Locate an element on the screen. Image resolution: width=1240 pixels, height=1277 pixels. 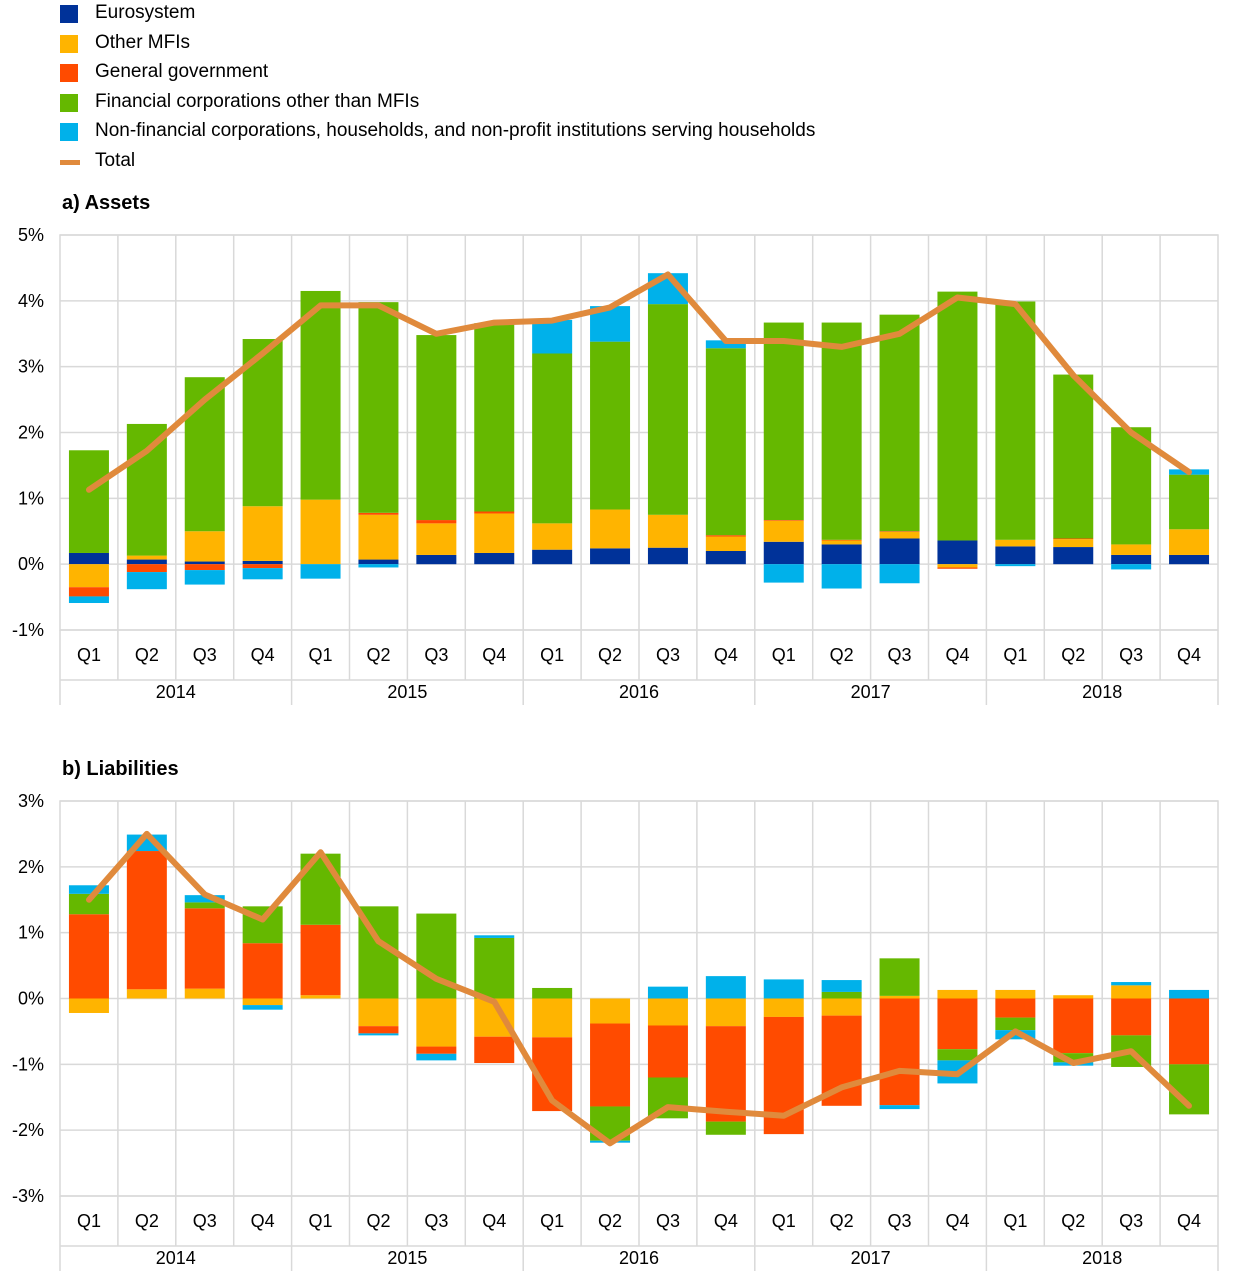
assets-year-label: 2017 is located at coordinates (871, 692).